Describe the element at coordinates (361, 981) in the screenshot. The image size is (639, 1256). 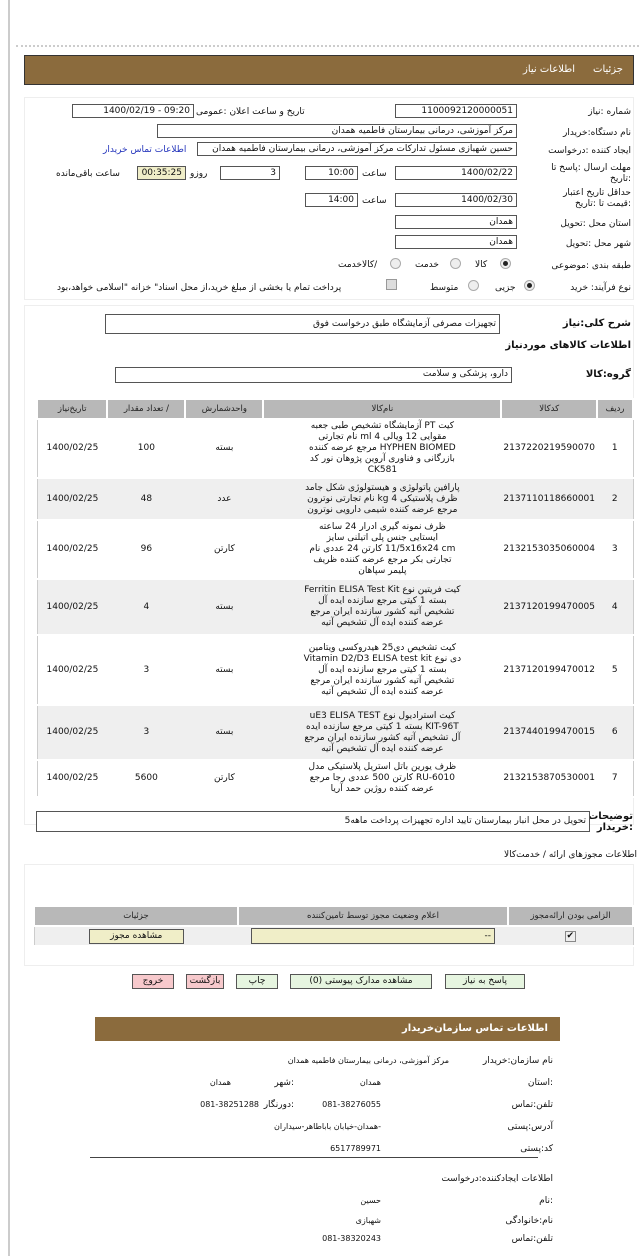
I see `attachments-button: مشاهده مدارک پیوستی (0)` at that location.